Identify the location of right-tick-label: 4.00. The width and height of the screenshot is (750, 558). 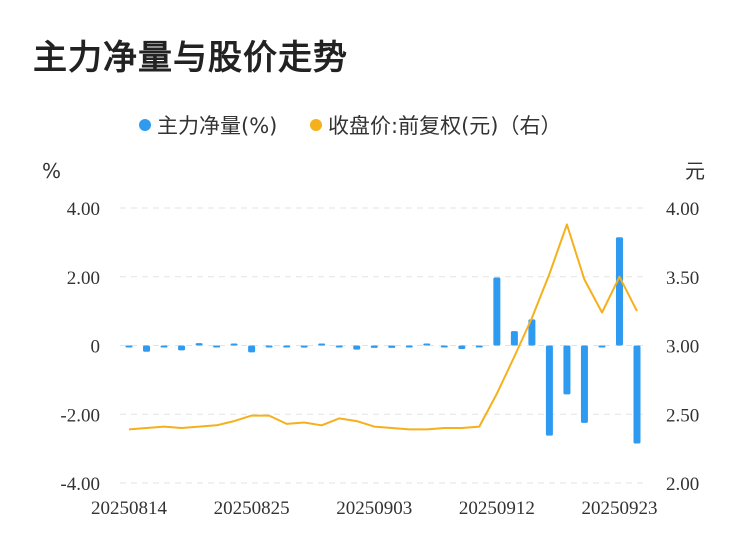
(682, 209).